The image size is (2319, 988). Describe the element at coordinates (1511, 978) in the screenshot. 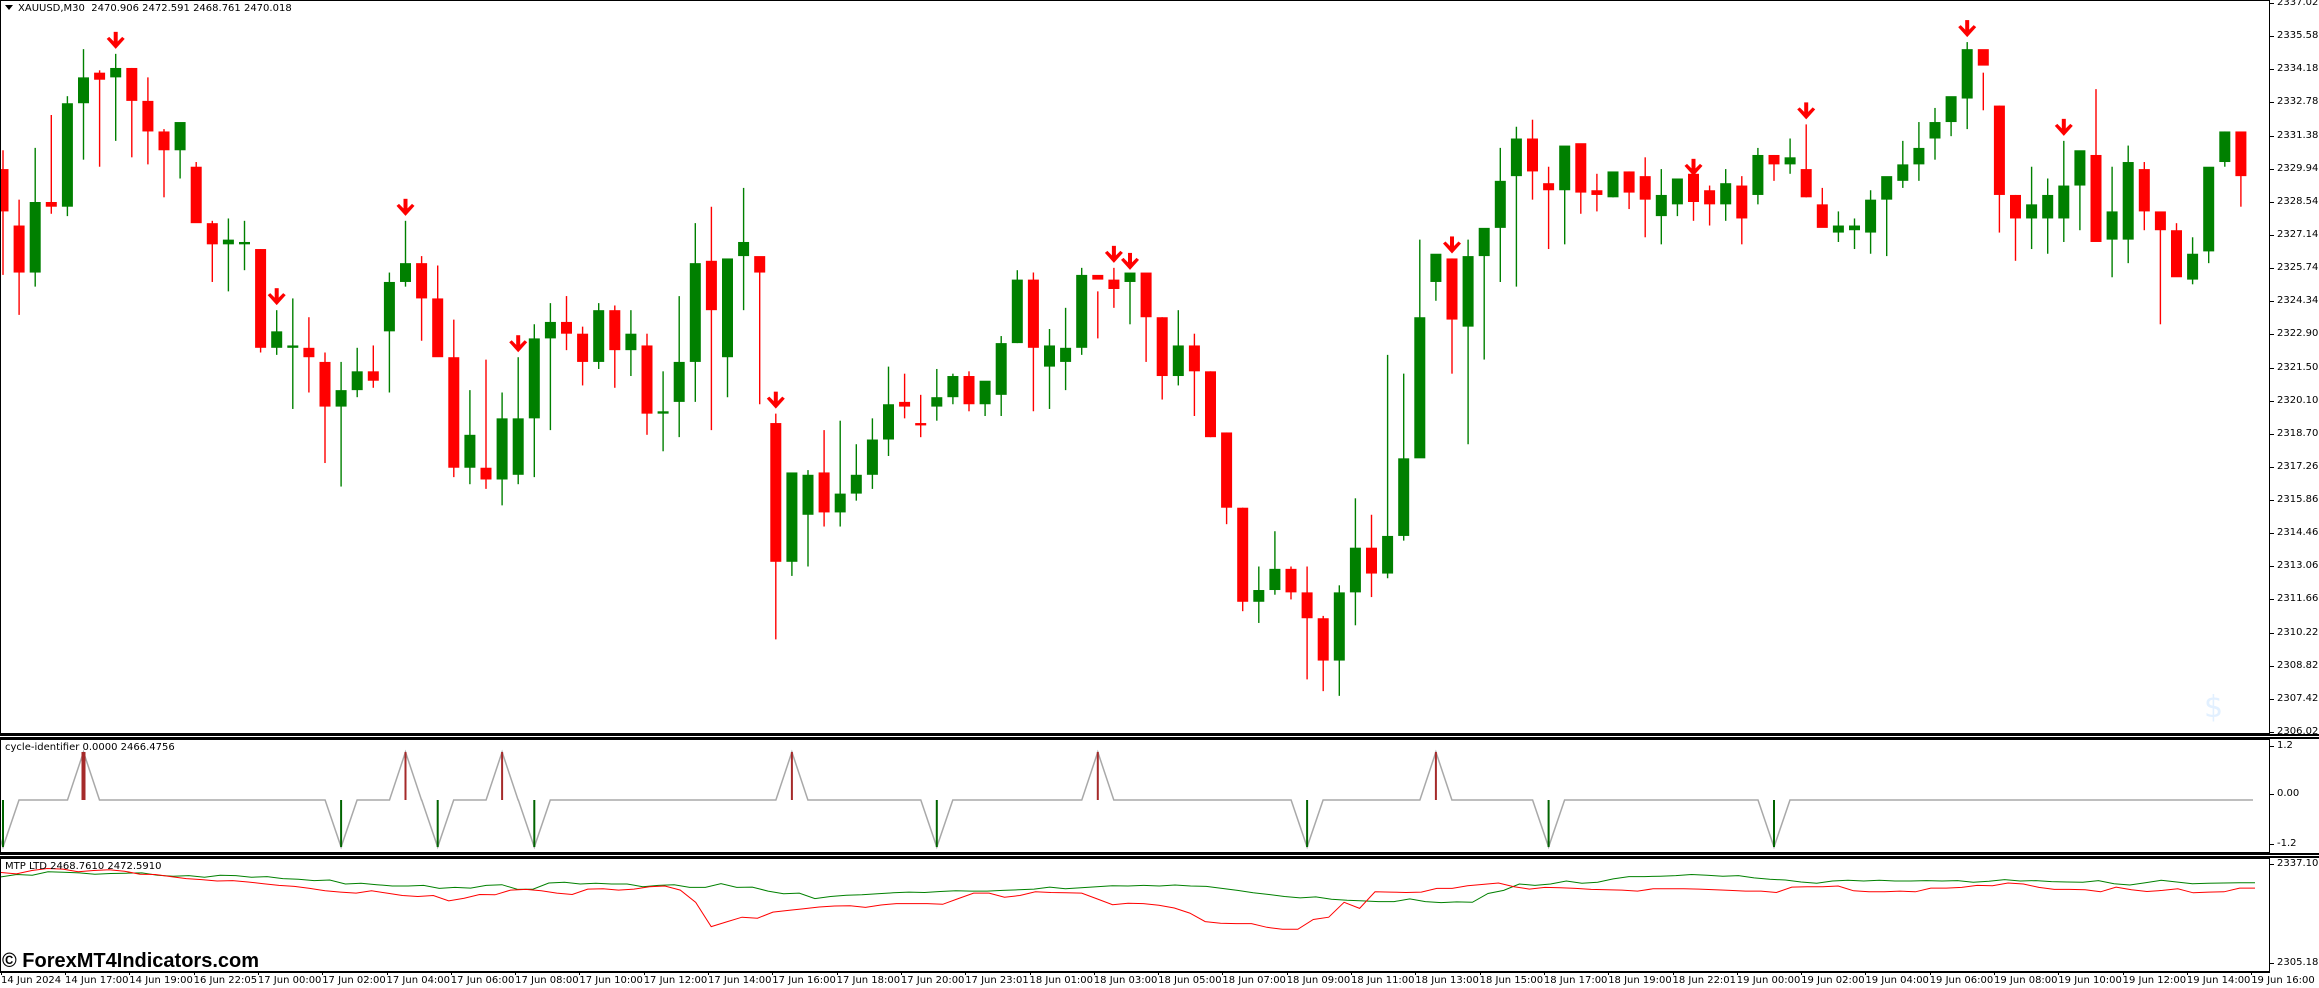

I see `time-tick: 18 Jun 15:00` at that location.